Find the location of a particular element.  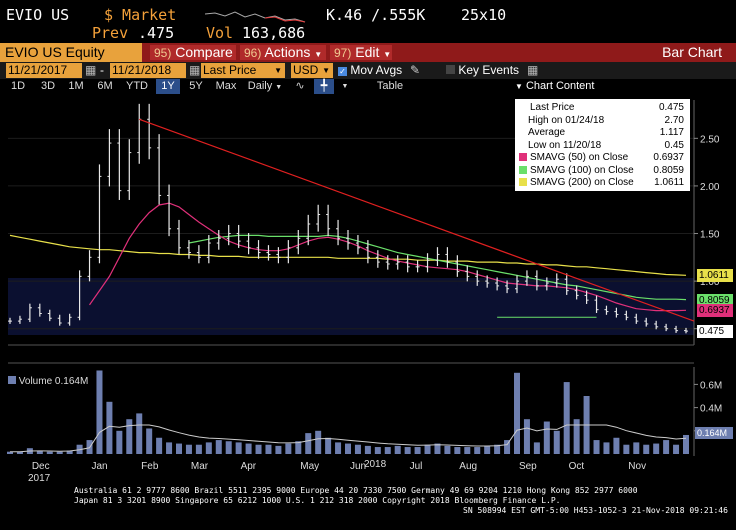

price-tick-label: 2.50 is located at coordinates (710, 139).